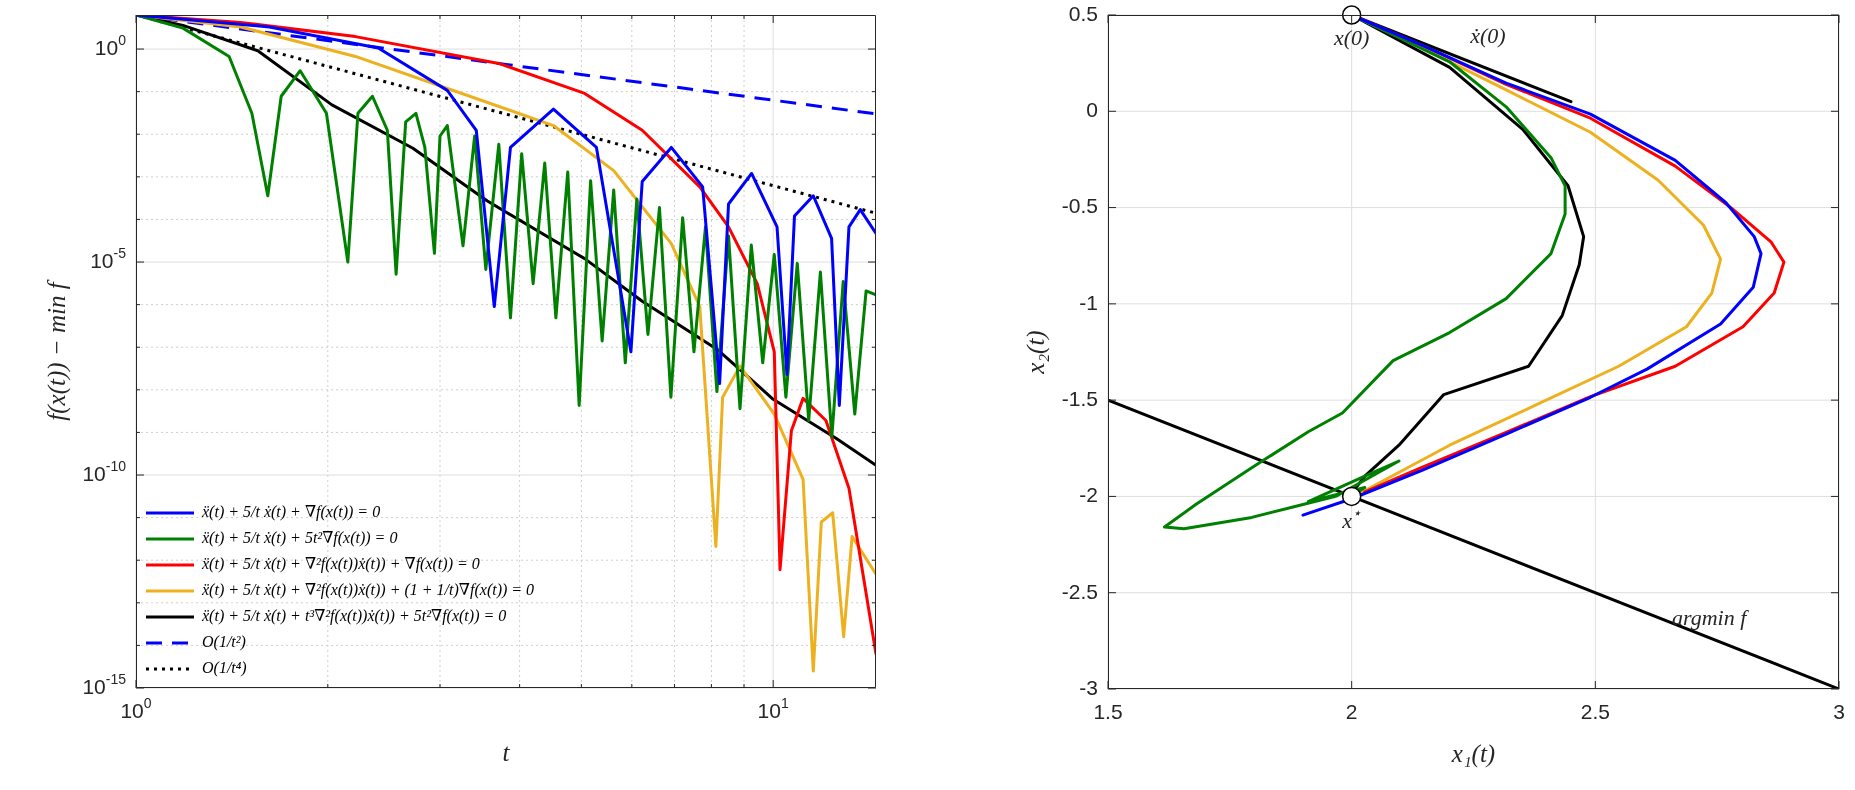  I want to click on y-tick-label: -1, so click(1089, 302).